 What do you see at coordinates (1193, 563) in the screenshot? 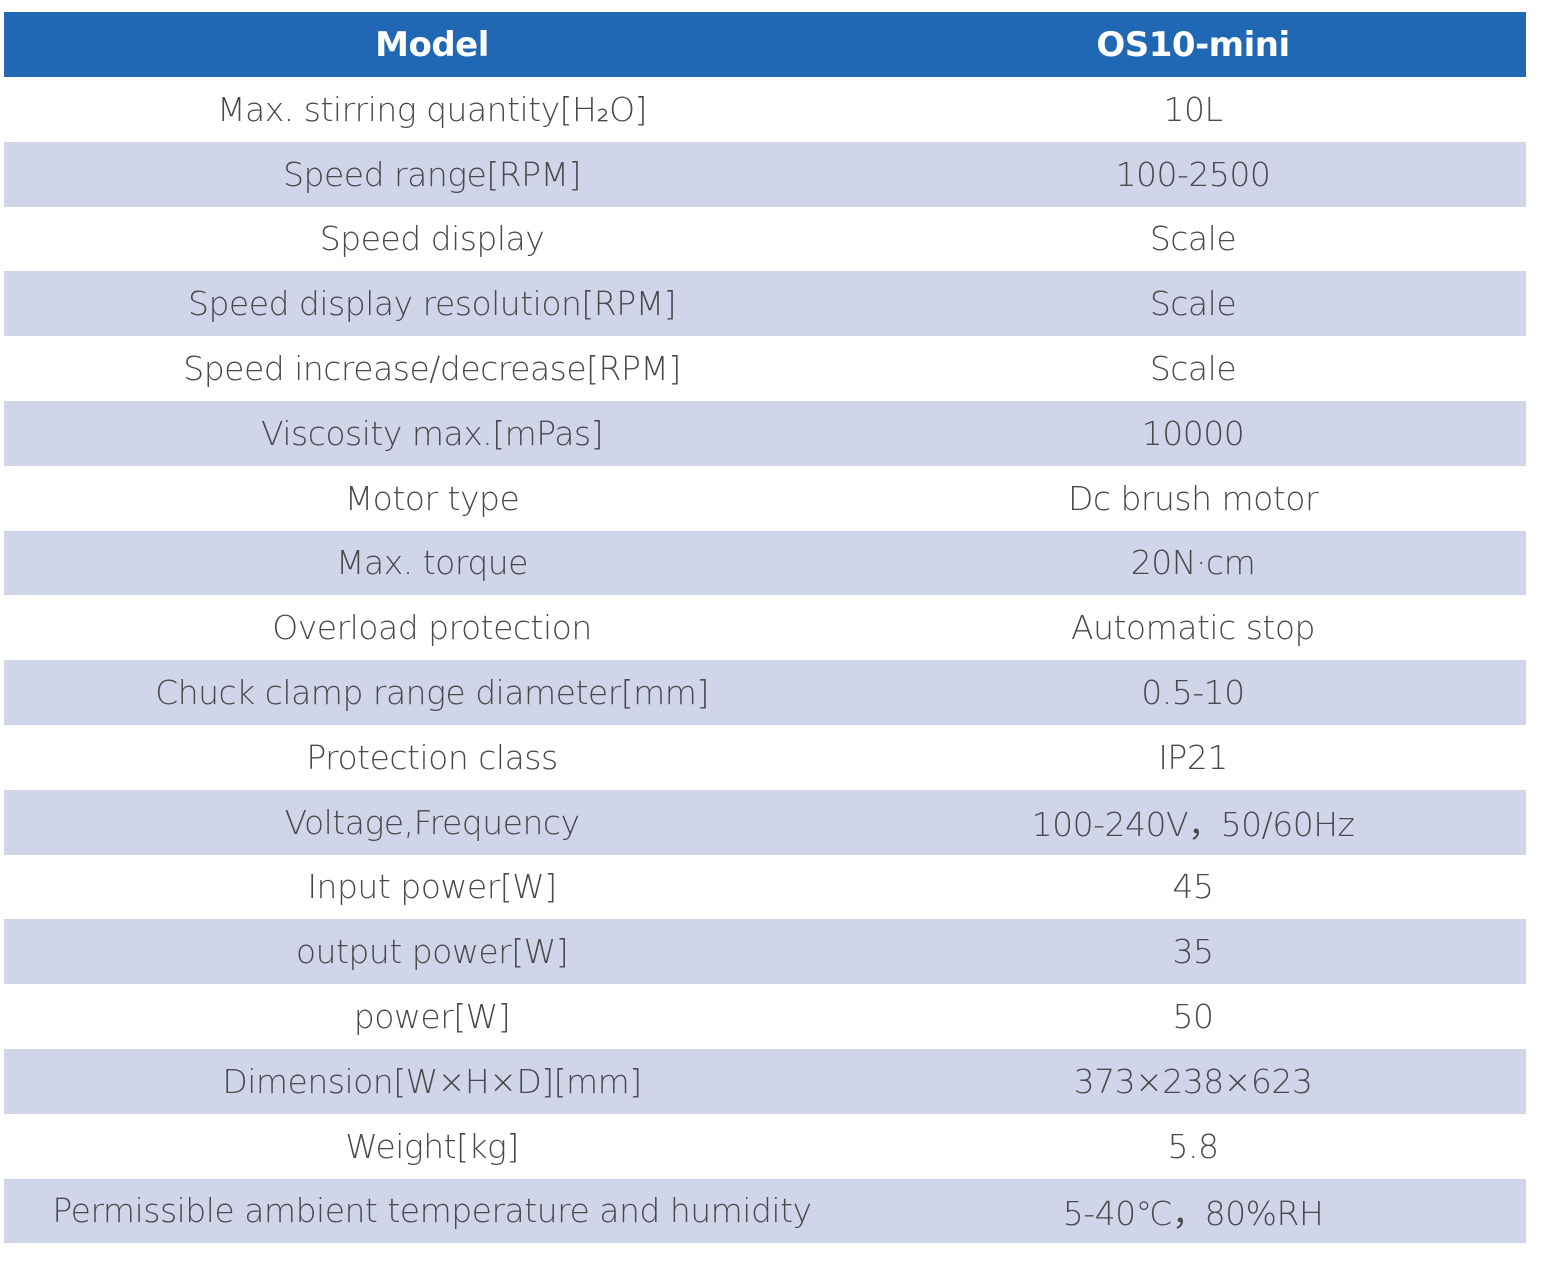
I see `value-cell: 20N·cm` at bounding box center [1193, 563].